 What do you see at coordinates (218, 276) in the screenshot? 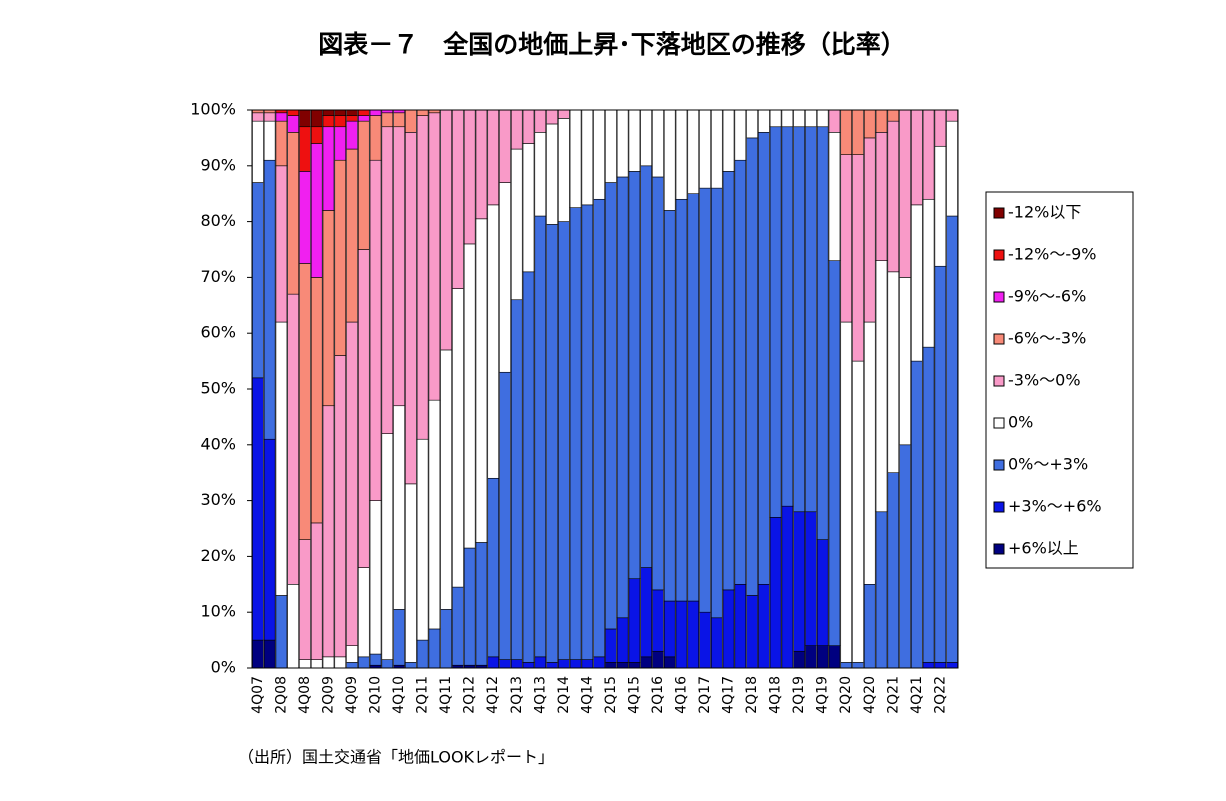
I see `y-tick-label: 70%` at bounding box center [218, 276].